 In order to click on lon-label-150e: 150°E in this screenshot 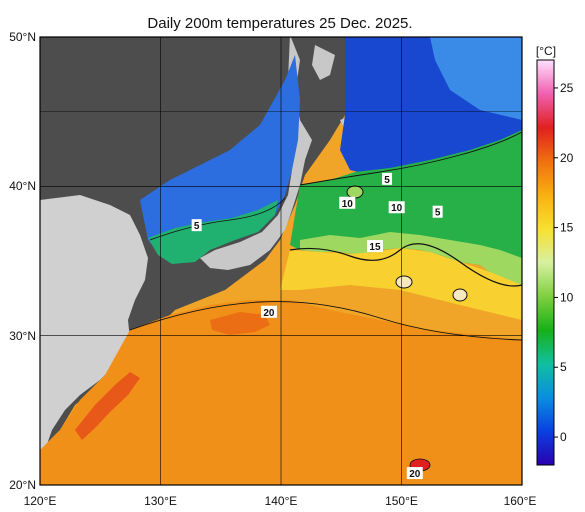, I will do `click(401, 501)`.